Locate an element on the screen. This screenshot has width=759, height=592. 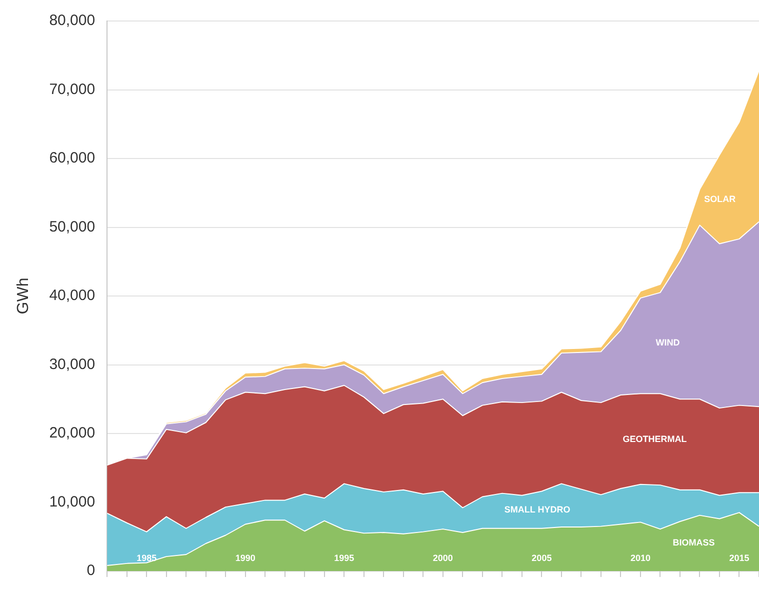
x-tick-label: 1985 is located at coordinates (146, 557).